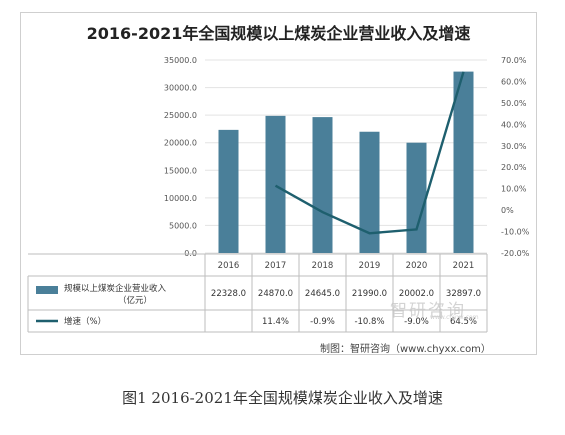 This screenshot has width=565, height=435. What do you see at coordinates (514, 124) in the screenshot?
I see `right-tick-label: 40.0%` at bounding box center [514, 124].